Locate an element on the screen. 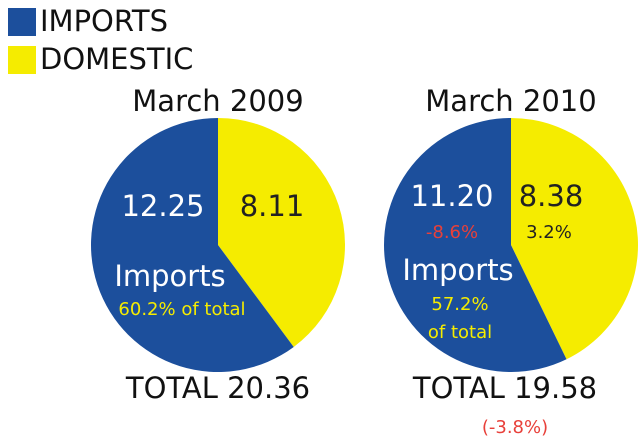 The width and height of the screenshot is (640, 448). pie-title: March 2010 is located at coordinates (510, 101).